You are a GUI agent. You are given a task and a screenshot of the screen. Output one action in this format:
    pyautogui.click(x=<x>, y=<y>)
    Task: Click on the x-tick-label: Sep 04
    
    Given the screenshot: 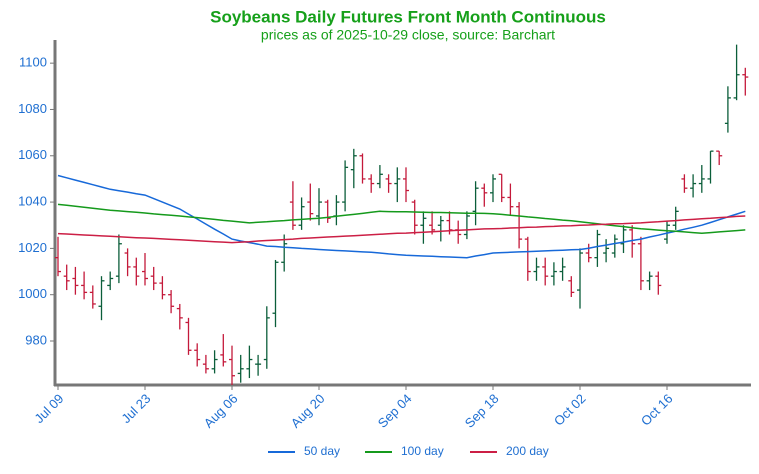 What is the action you would take?
    pyautogui.click(x=395, y=411)
    